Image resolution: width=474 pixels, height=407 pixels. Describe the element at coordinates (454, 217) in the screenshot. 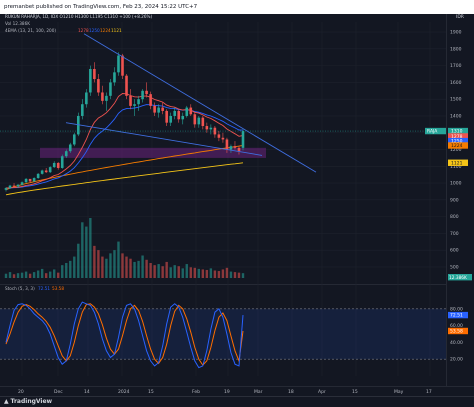

I see `price-tick-label: 800` at that location.